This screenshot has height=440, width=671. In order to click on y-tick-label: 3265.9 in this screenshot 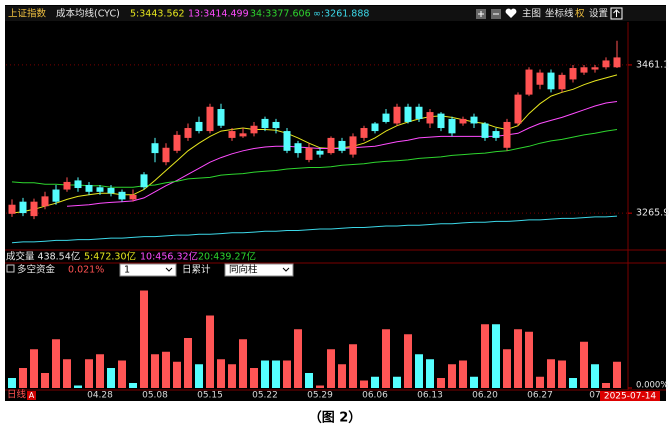, I will do `click(652, 213)`.